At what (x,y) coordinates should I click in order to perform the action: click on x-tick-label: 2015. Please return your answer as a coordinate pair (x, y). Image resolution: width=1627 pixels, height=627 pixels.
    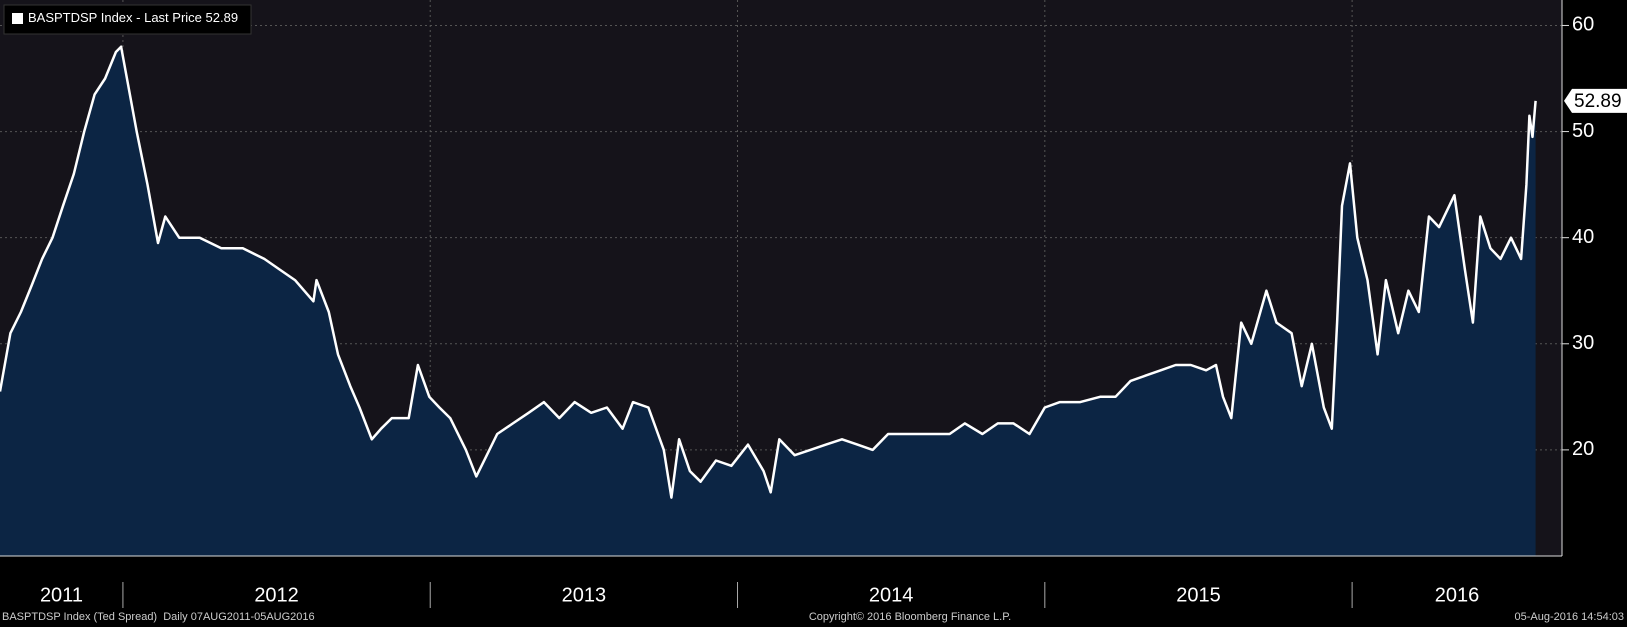
    Looking at the image, I should click on (1198, 595).